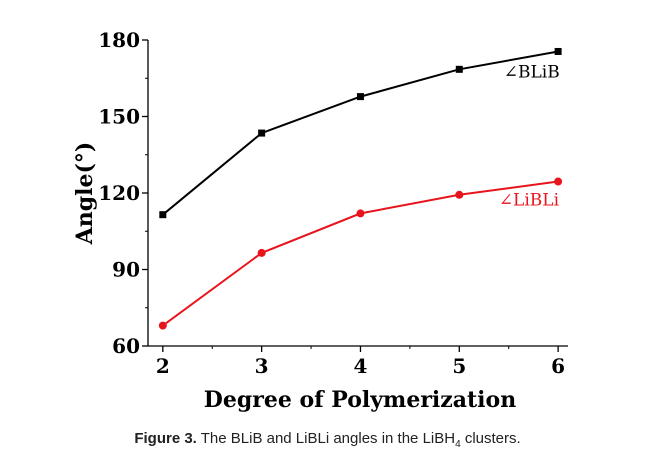  Describe the element at coordinates (119, 117) in the screenshot. I see `y-tick-label: 150` at that location.